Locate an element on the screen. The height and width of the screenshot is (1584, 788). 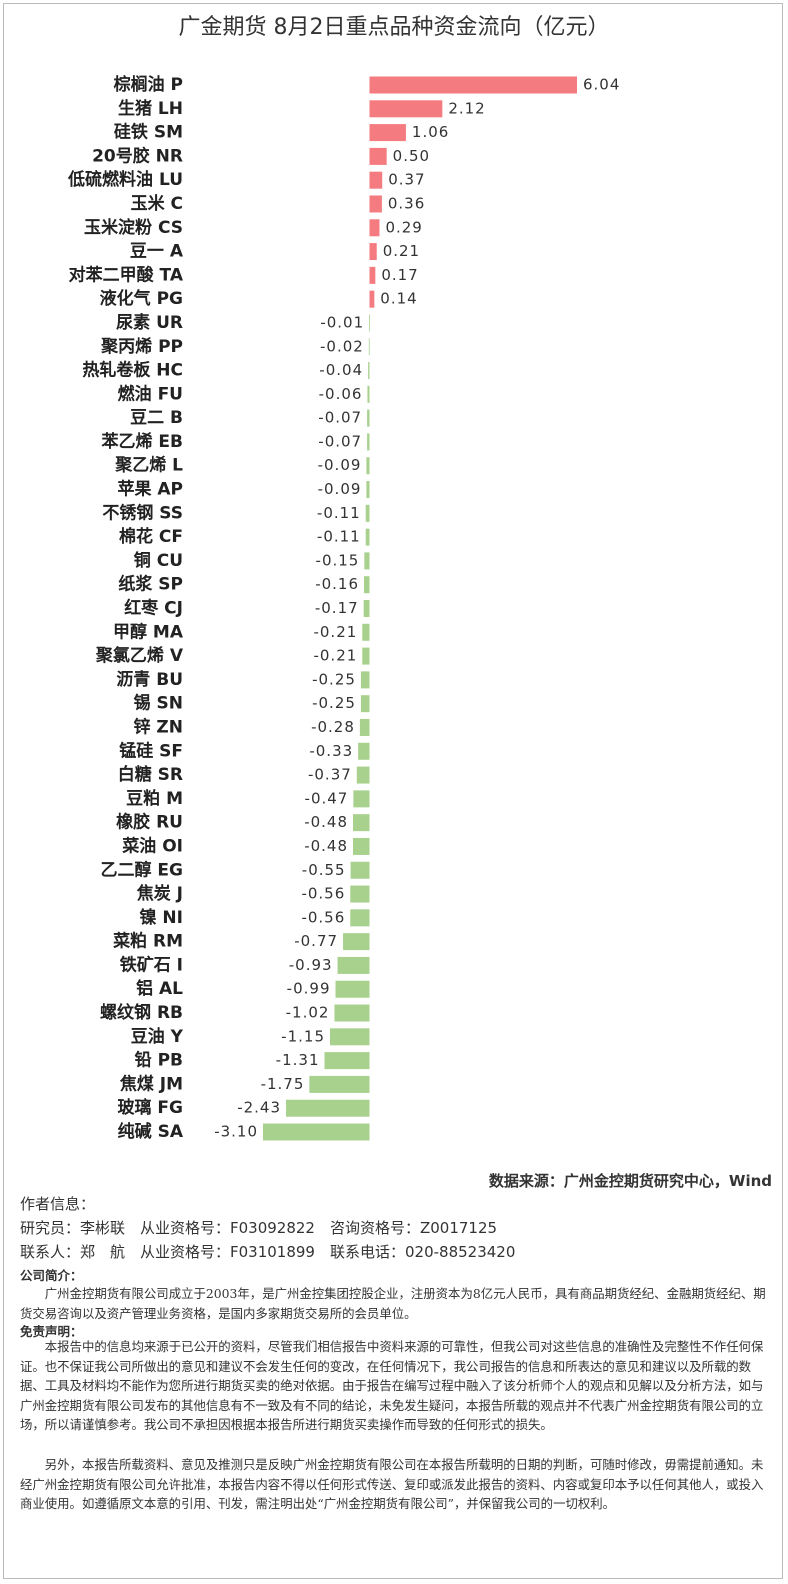
researcher: 研究员：李彬联 从业资格号：F03092822 咨询资格号：Z0017125 is located at coordinates (259, 1228).